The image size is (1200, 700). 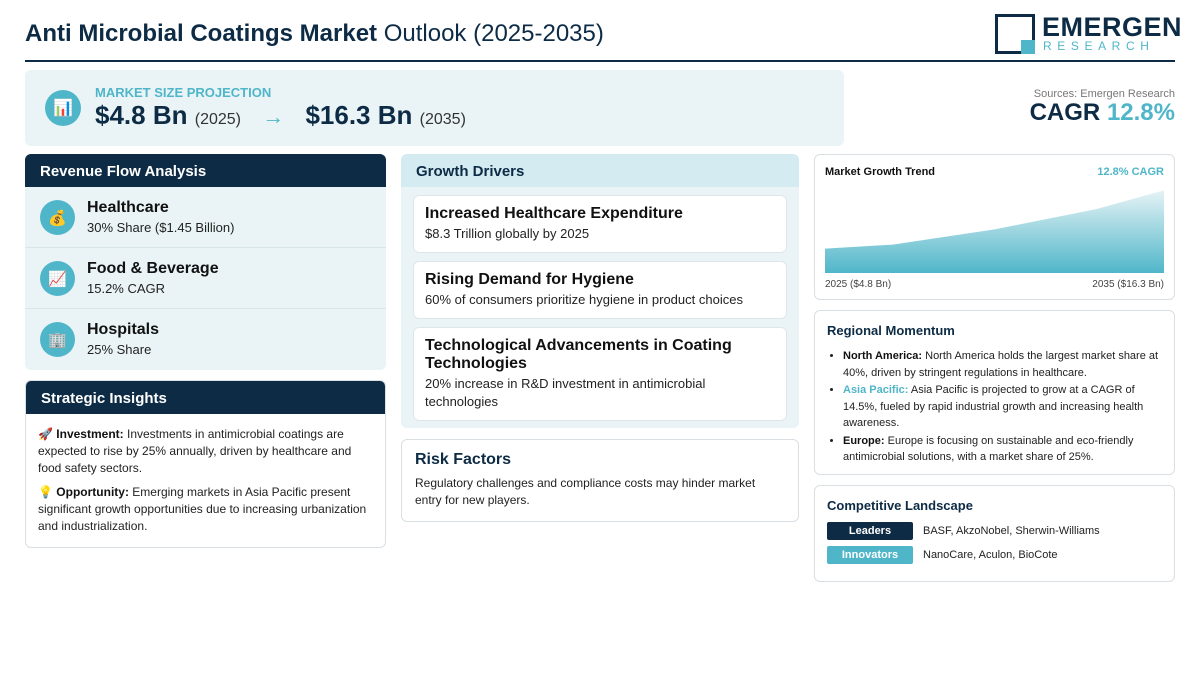 I want to click on page-title-bold: Anti Microbial Coatings Market, so click(x=201, y=33).